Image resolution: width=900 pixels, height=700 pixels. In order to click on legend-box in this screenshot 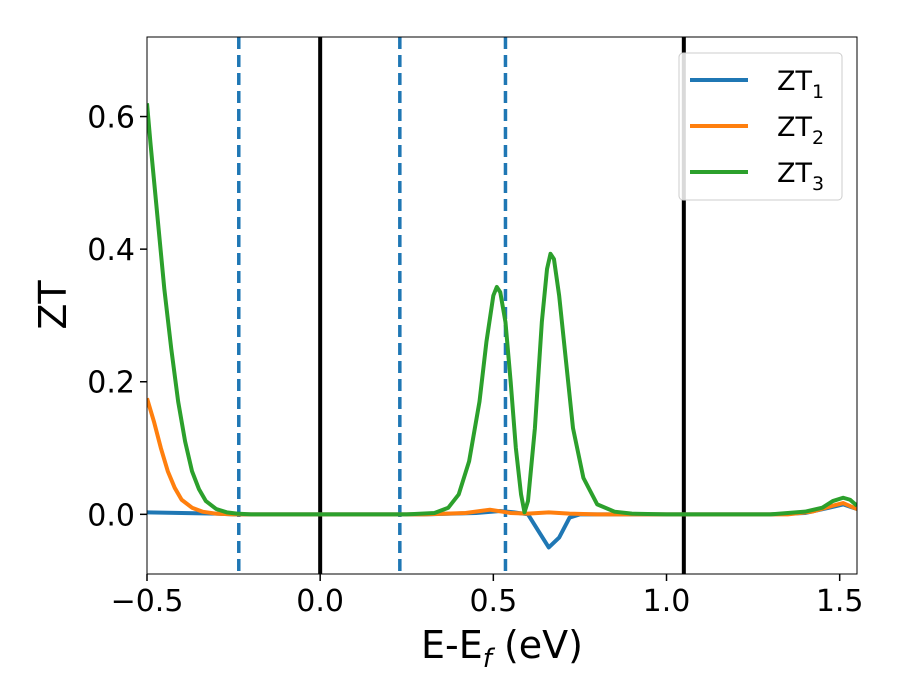, I will do `click(760, 126)`.